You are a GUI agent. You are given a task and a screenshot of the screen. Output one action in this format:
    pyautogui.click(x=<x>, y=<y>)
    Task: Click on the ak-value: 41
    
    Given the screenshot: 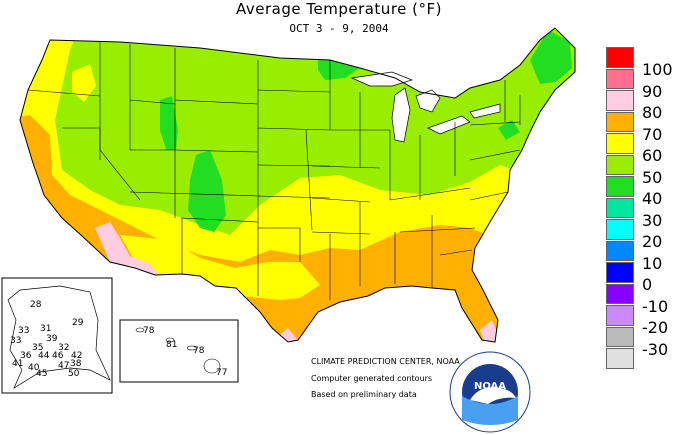 What is the action you would take?
    pyautogui.click(x=17, y=364)
    